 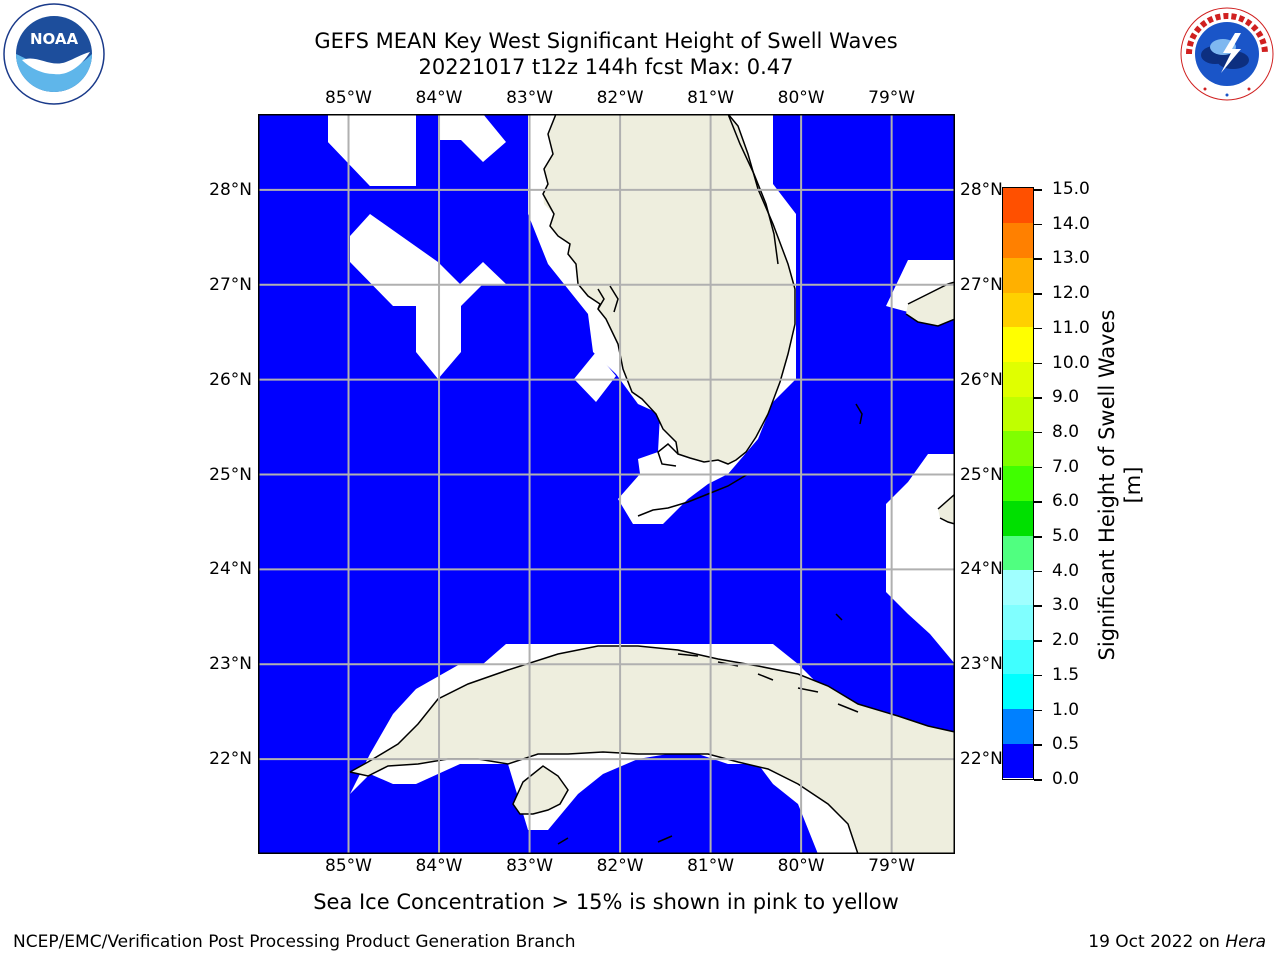 I want to click on colorbar-tick-label: 0.5, so click(x=1066, y=744).